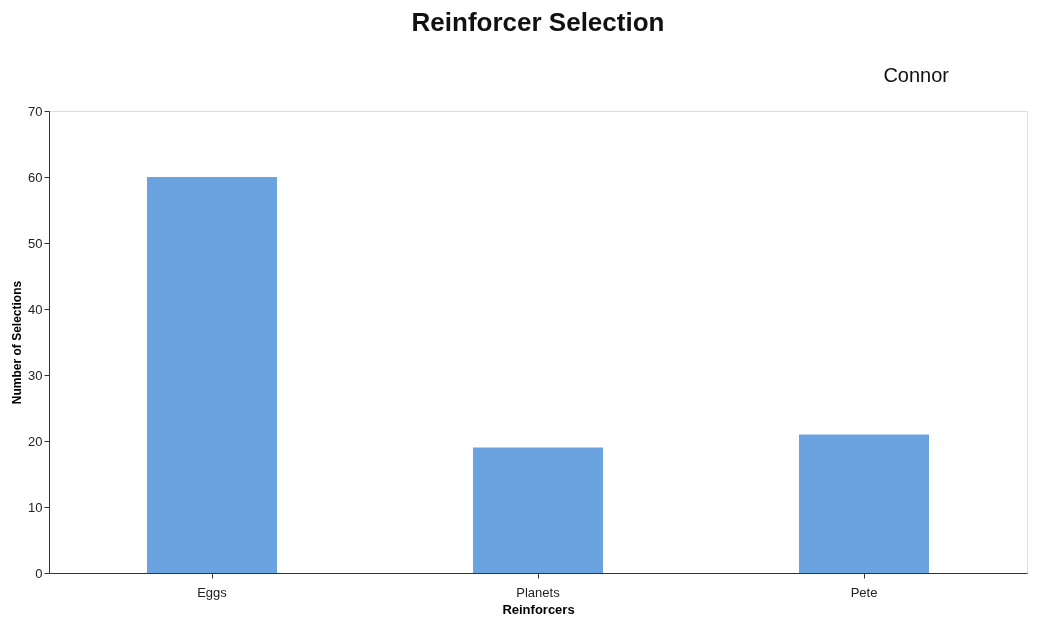  Describe the element at coordinates (538, 609) in the screenshot. I see `x-axis-title: Reinforcers` at that location.